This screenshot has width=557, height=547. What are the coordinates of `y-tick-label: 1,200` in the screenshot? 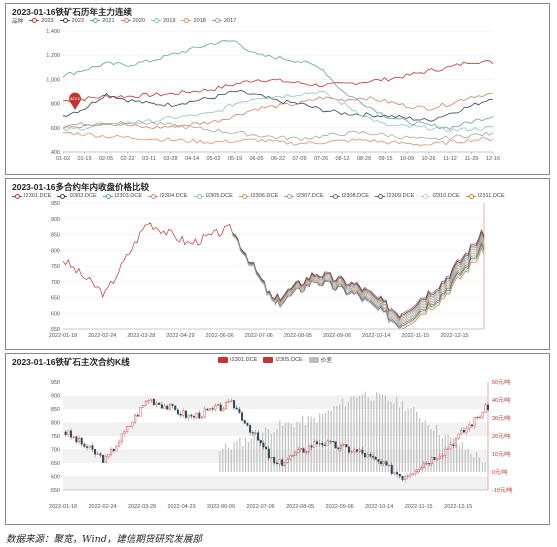 It's located at (53, 56).